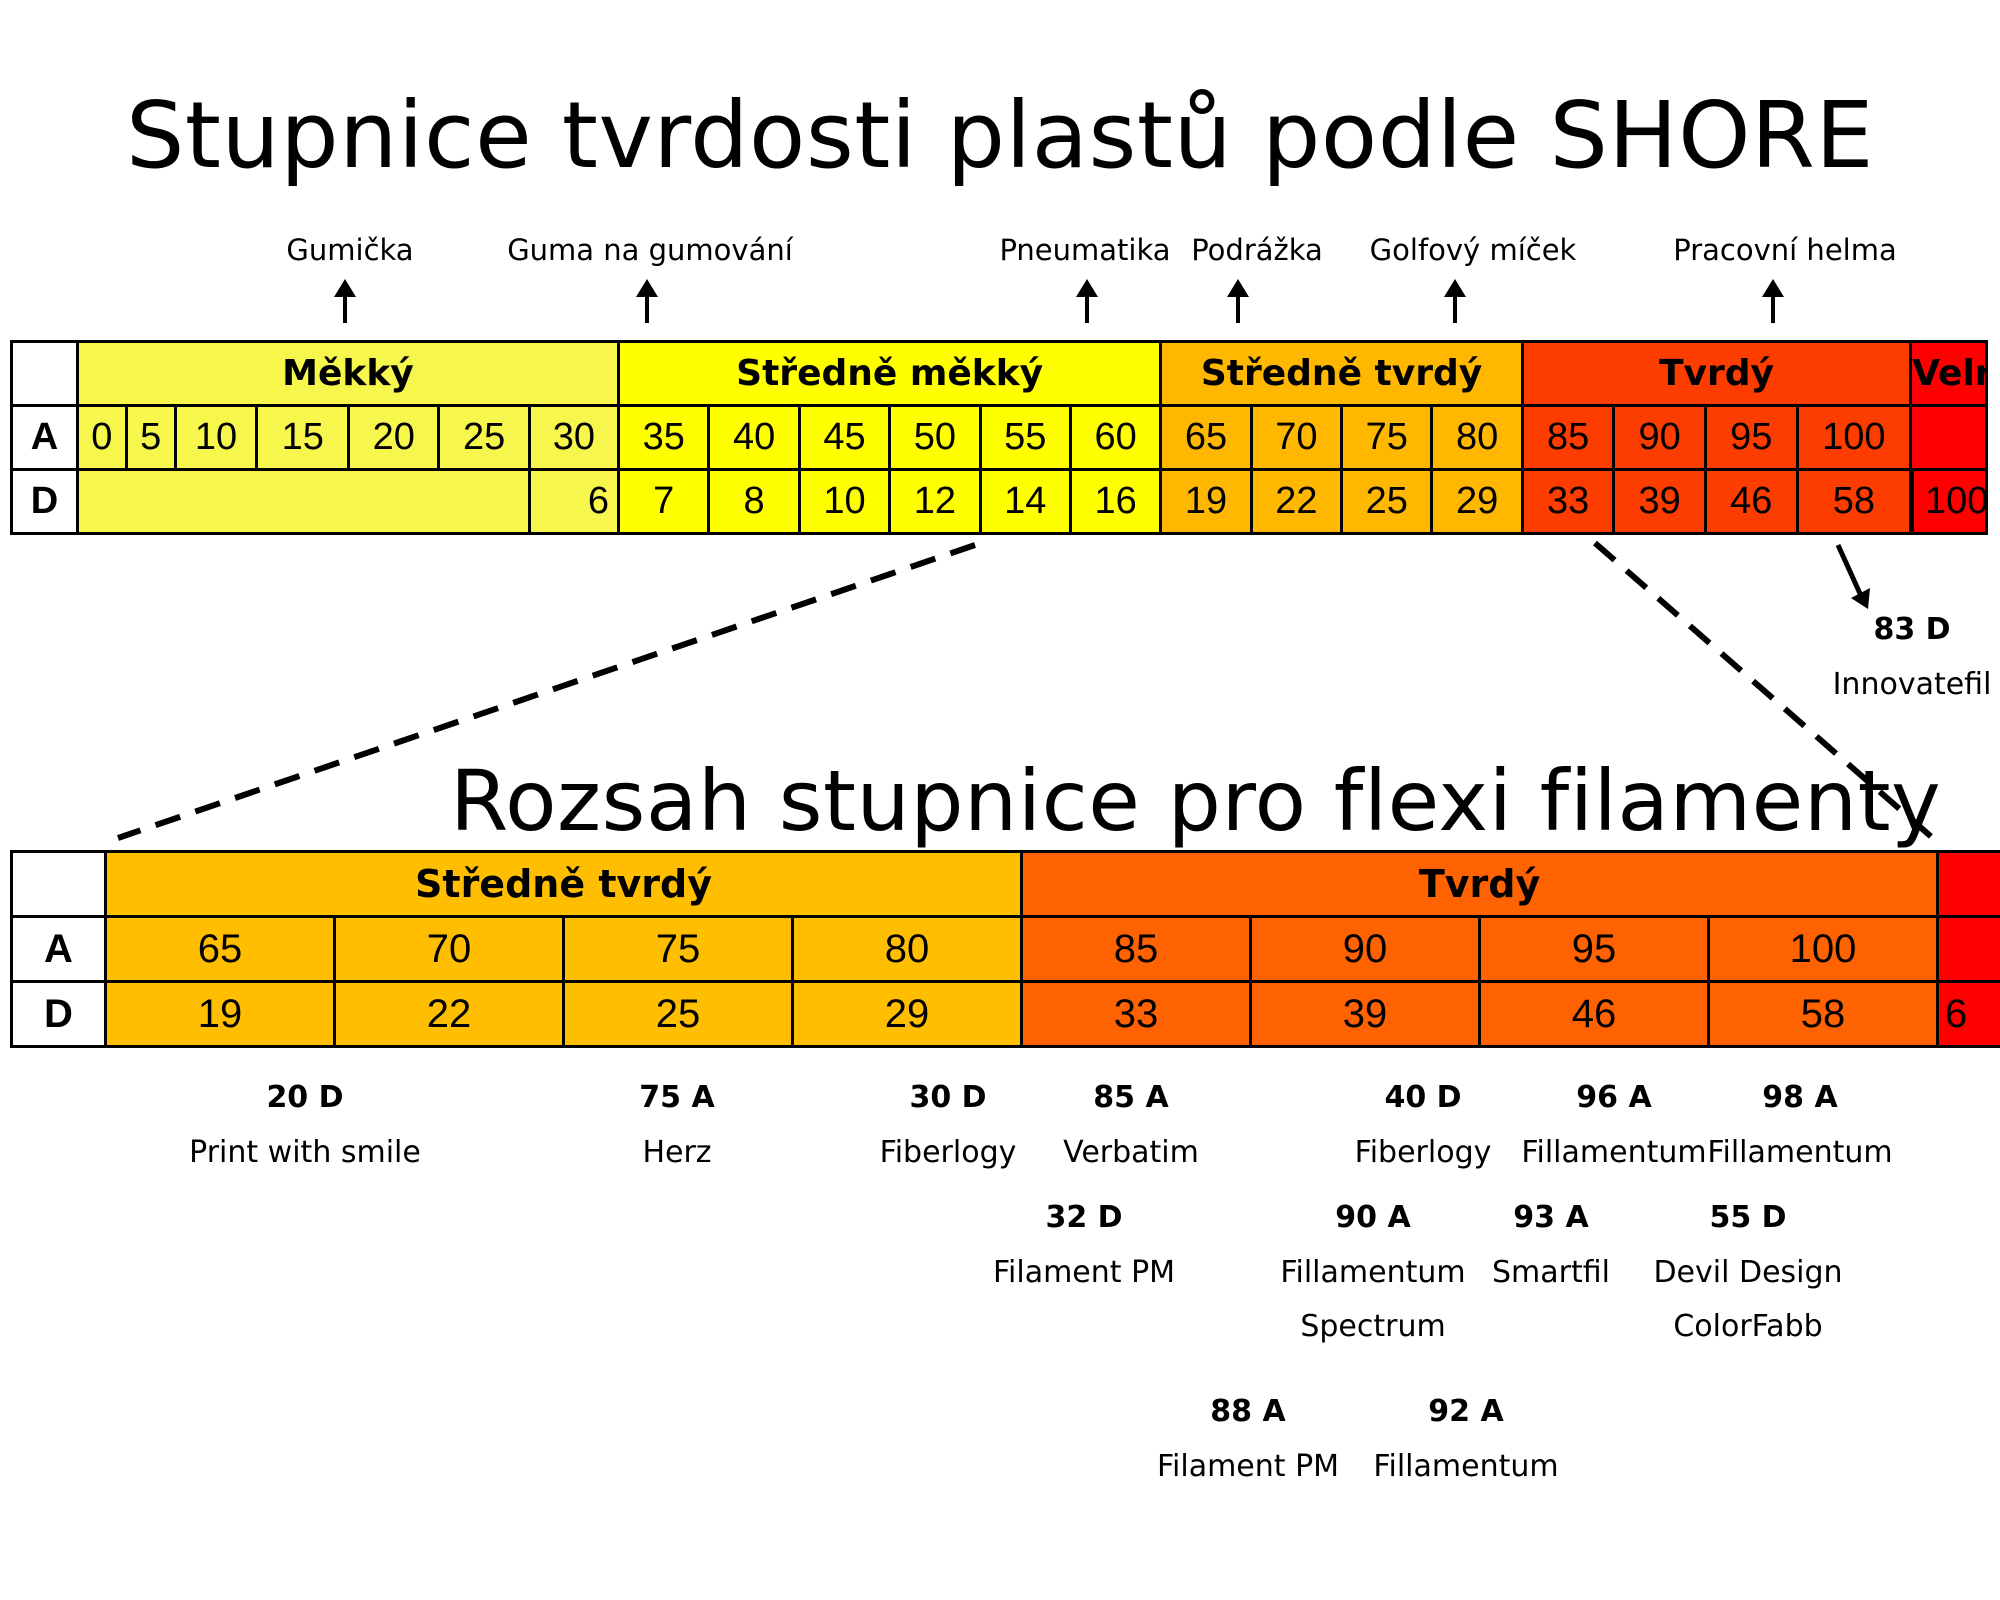  What do you see at coordinates (305, 1125) in the screenshot?
I see `filament-note: 20 D Print with smile` at bounding box center [305, 1125].